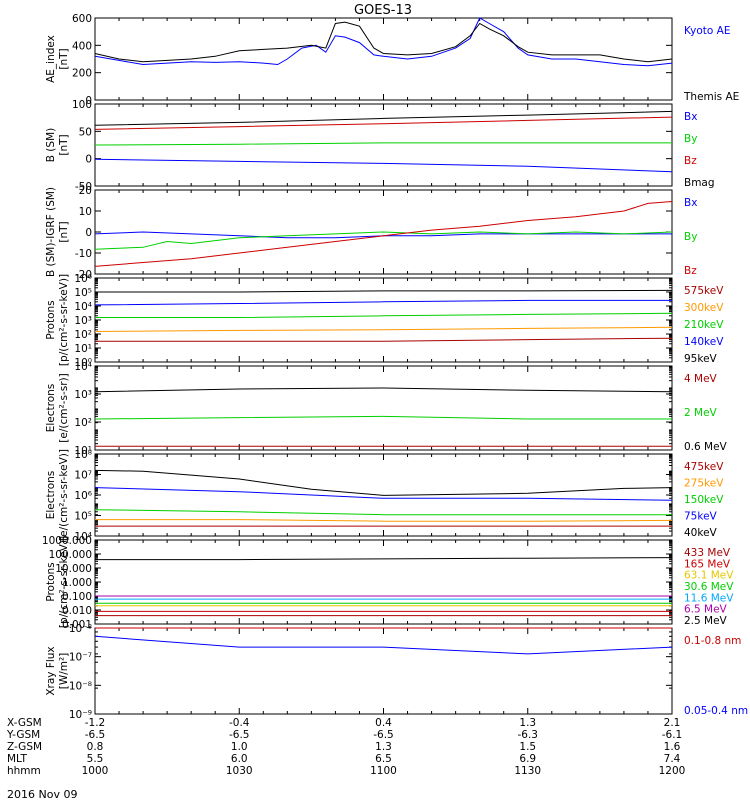 The width and height of the screenshot is (750, 804). Describe the element at coordinates (64, 671) in the screenshot. I see `y-axis-label: [W/m²]` at that location.